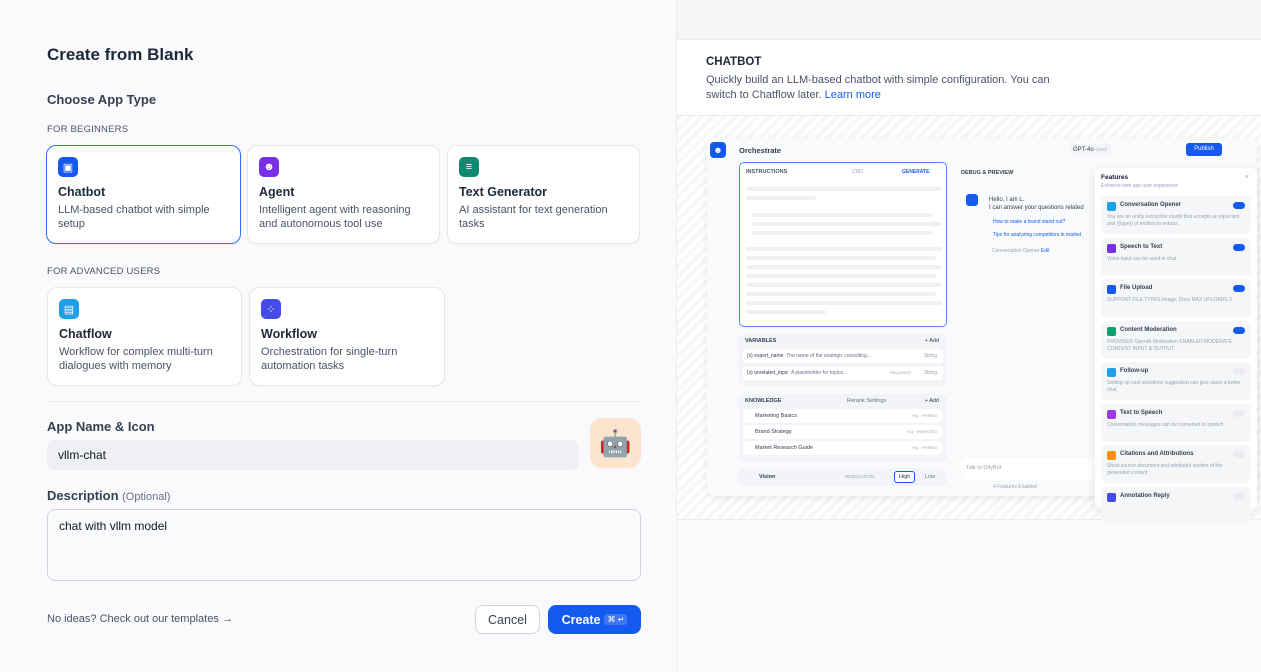  I want to click on opener-note: Conversation Opener Edit, so click(1021, 251).